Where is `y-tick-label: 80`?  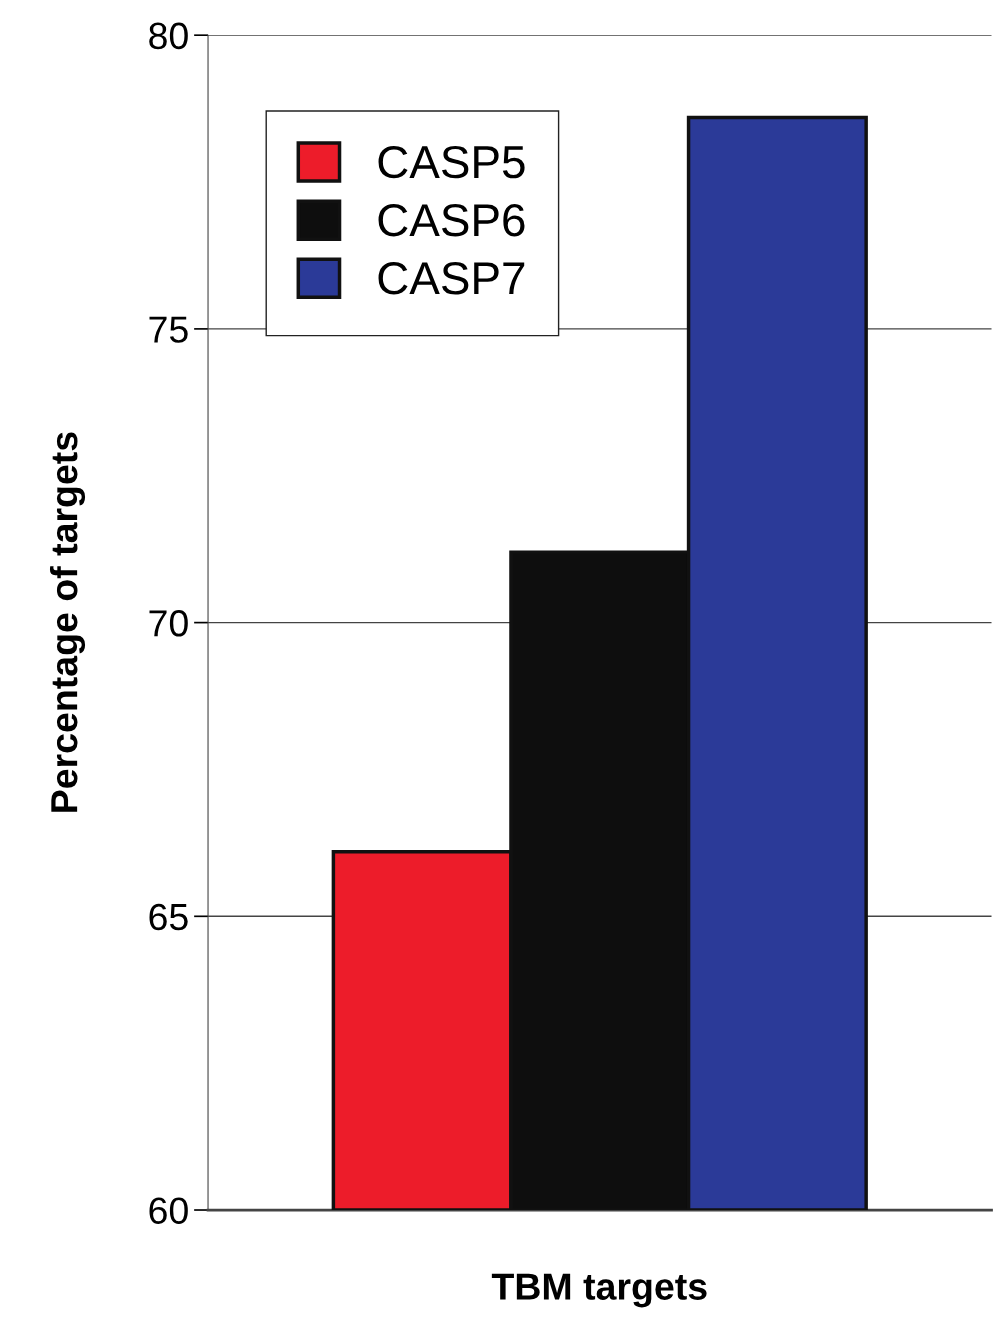 y-tick-label: 80 is located at coordinates (168, 36).